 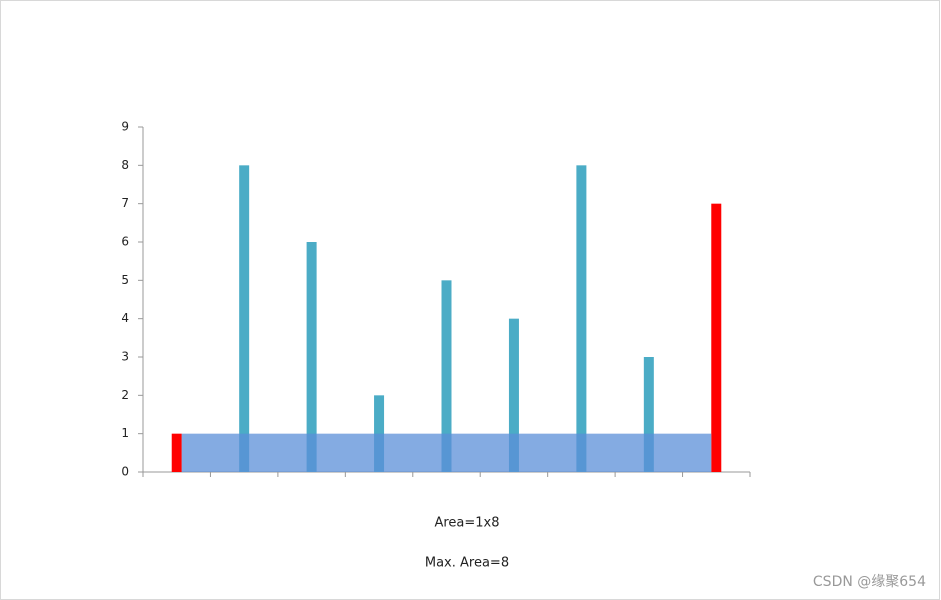 I want to click on y-tick-label: 3, so click(x=125, y=357).